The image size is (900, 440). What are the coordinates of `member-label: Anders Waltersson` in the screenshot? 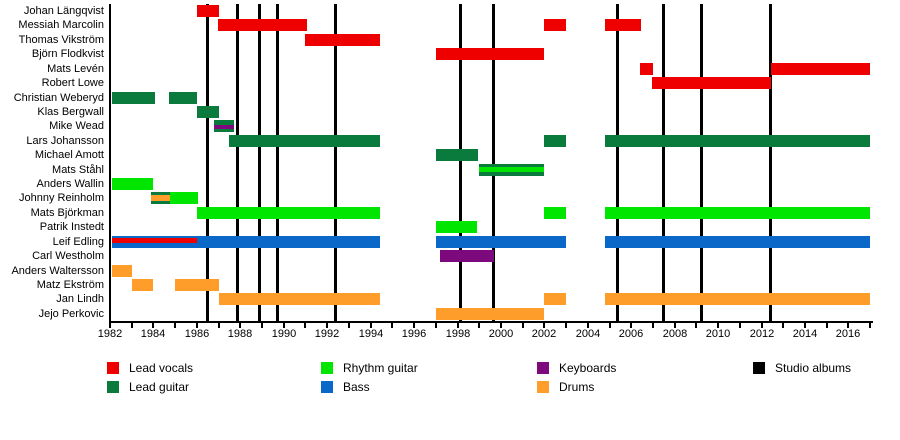 It's located at (57, 271).